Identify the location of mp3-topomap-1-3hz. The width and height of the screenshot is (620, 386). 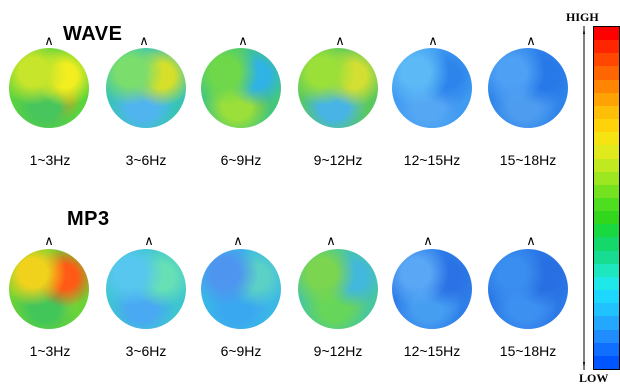
(49, 289).